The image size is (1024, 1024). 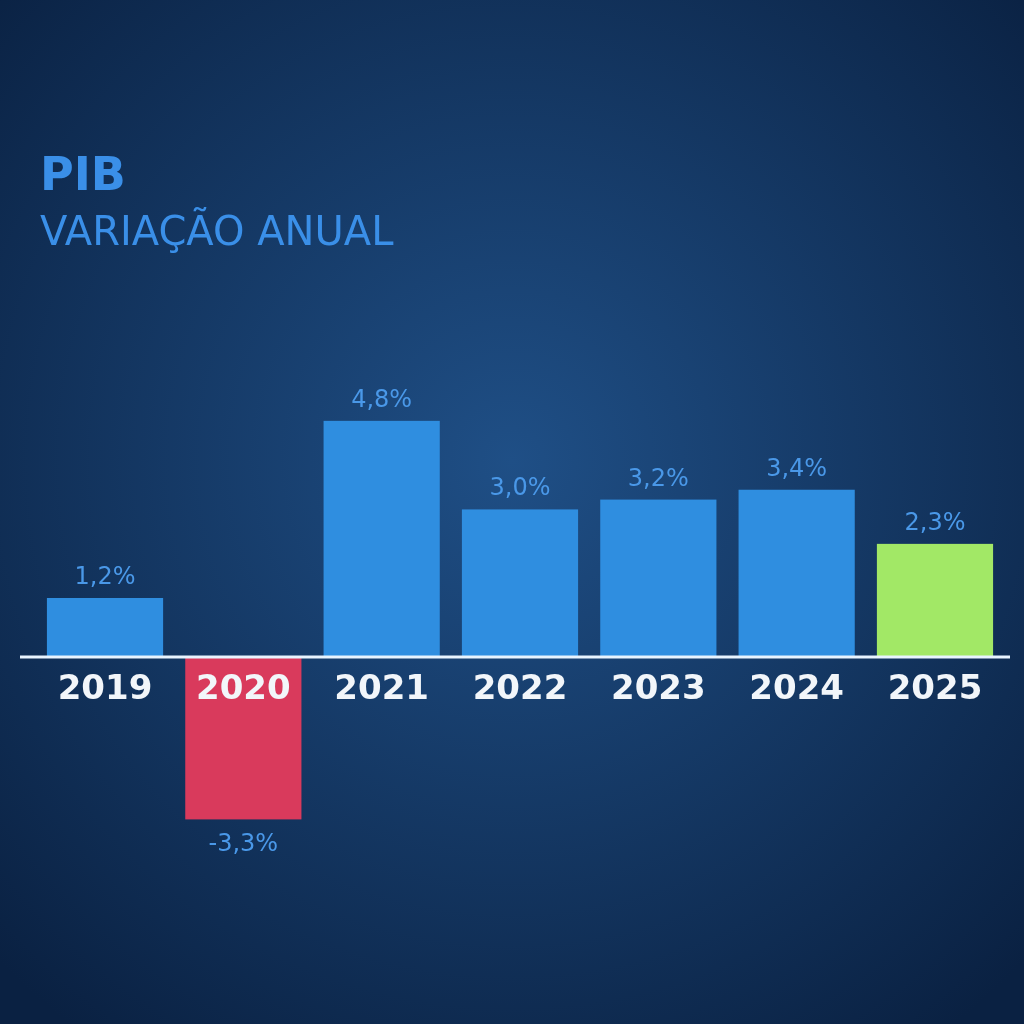 What do you see at coordinates (105, 575) in the screenshot?
I see `data-label: 1,2%` at bounding box center [105, 575].